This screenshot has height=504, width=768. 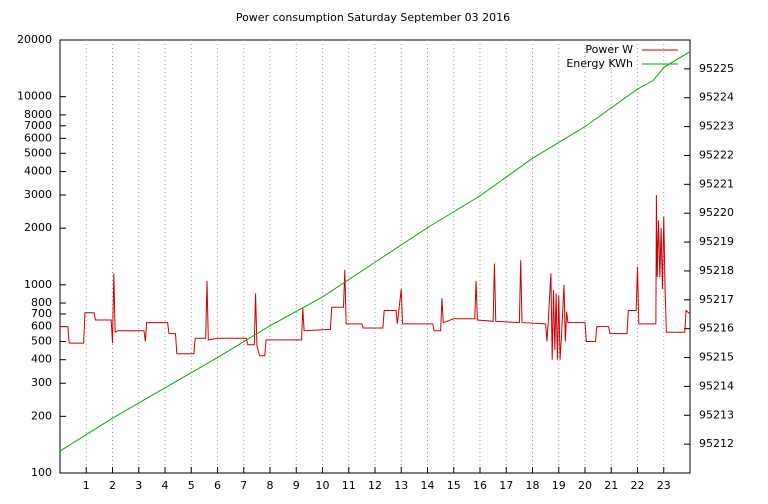 I want to click on y2-tick-label: 95219, so click(x=716, y=241).